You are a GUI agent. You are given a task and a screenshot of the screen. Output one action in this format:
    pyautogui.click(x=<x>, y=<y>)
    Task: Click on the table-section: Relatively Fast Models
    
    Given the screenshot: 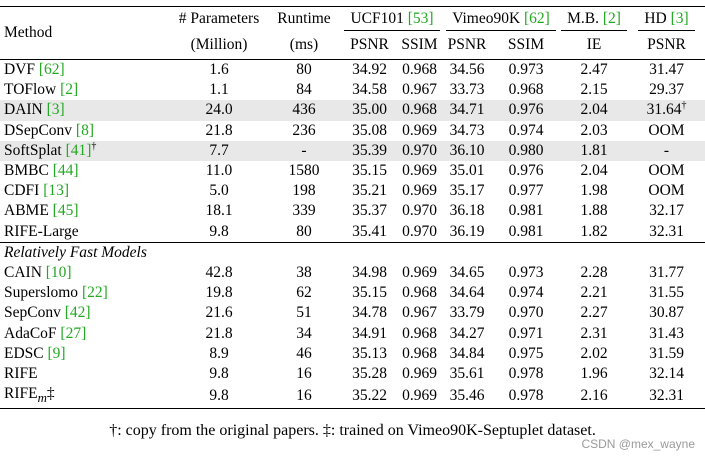 What is the action you would take?
    pyautogui.click(x=352, y=252)
    